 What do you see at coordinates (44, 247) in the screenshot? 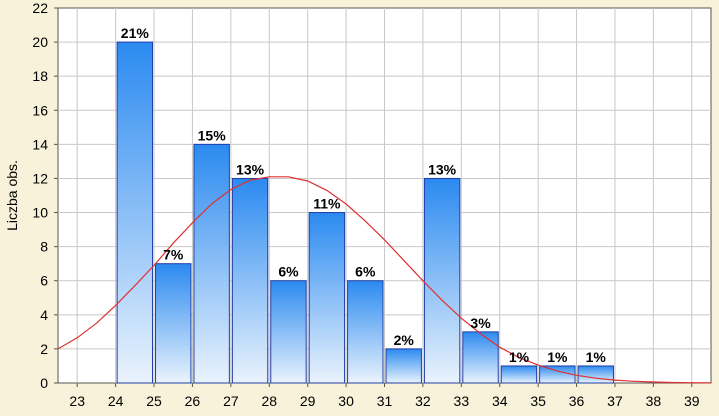
I see `y-tick-label: 8` at bounding box center [44, 247].